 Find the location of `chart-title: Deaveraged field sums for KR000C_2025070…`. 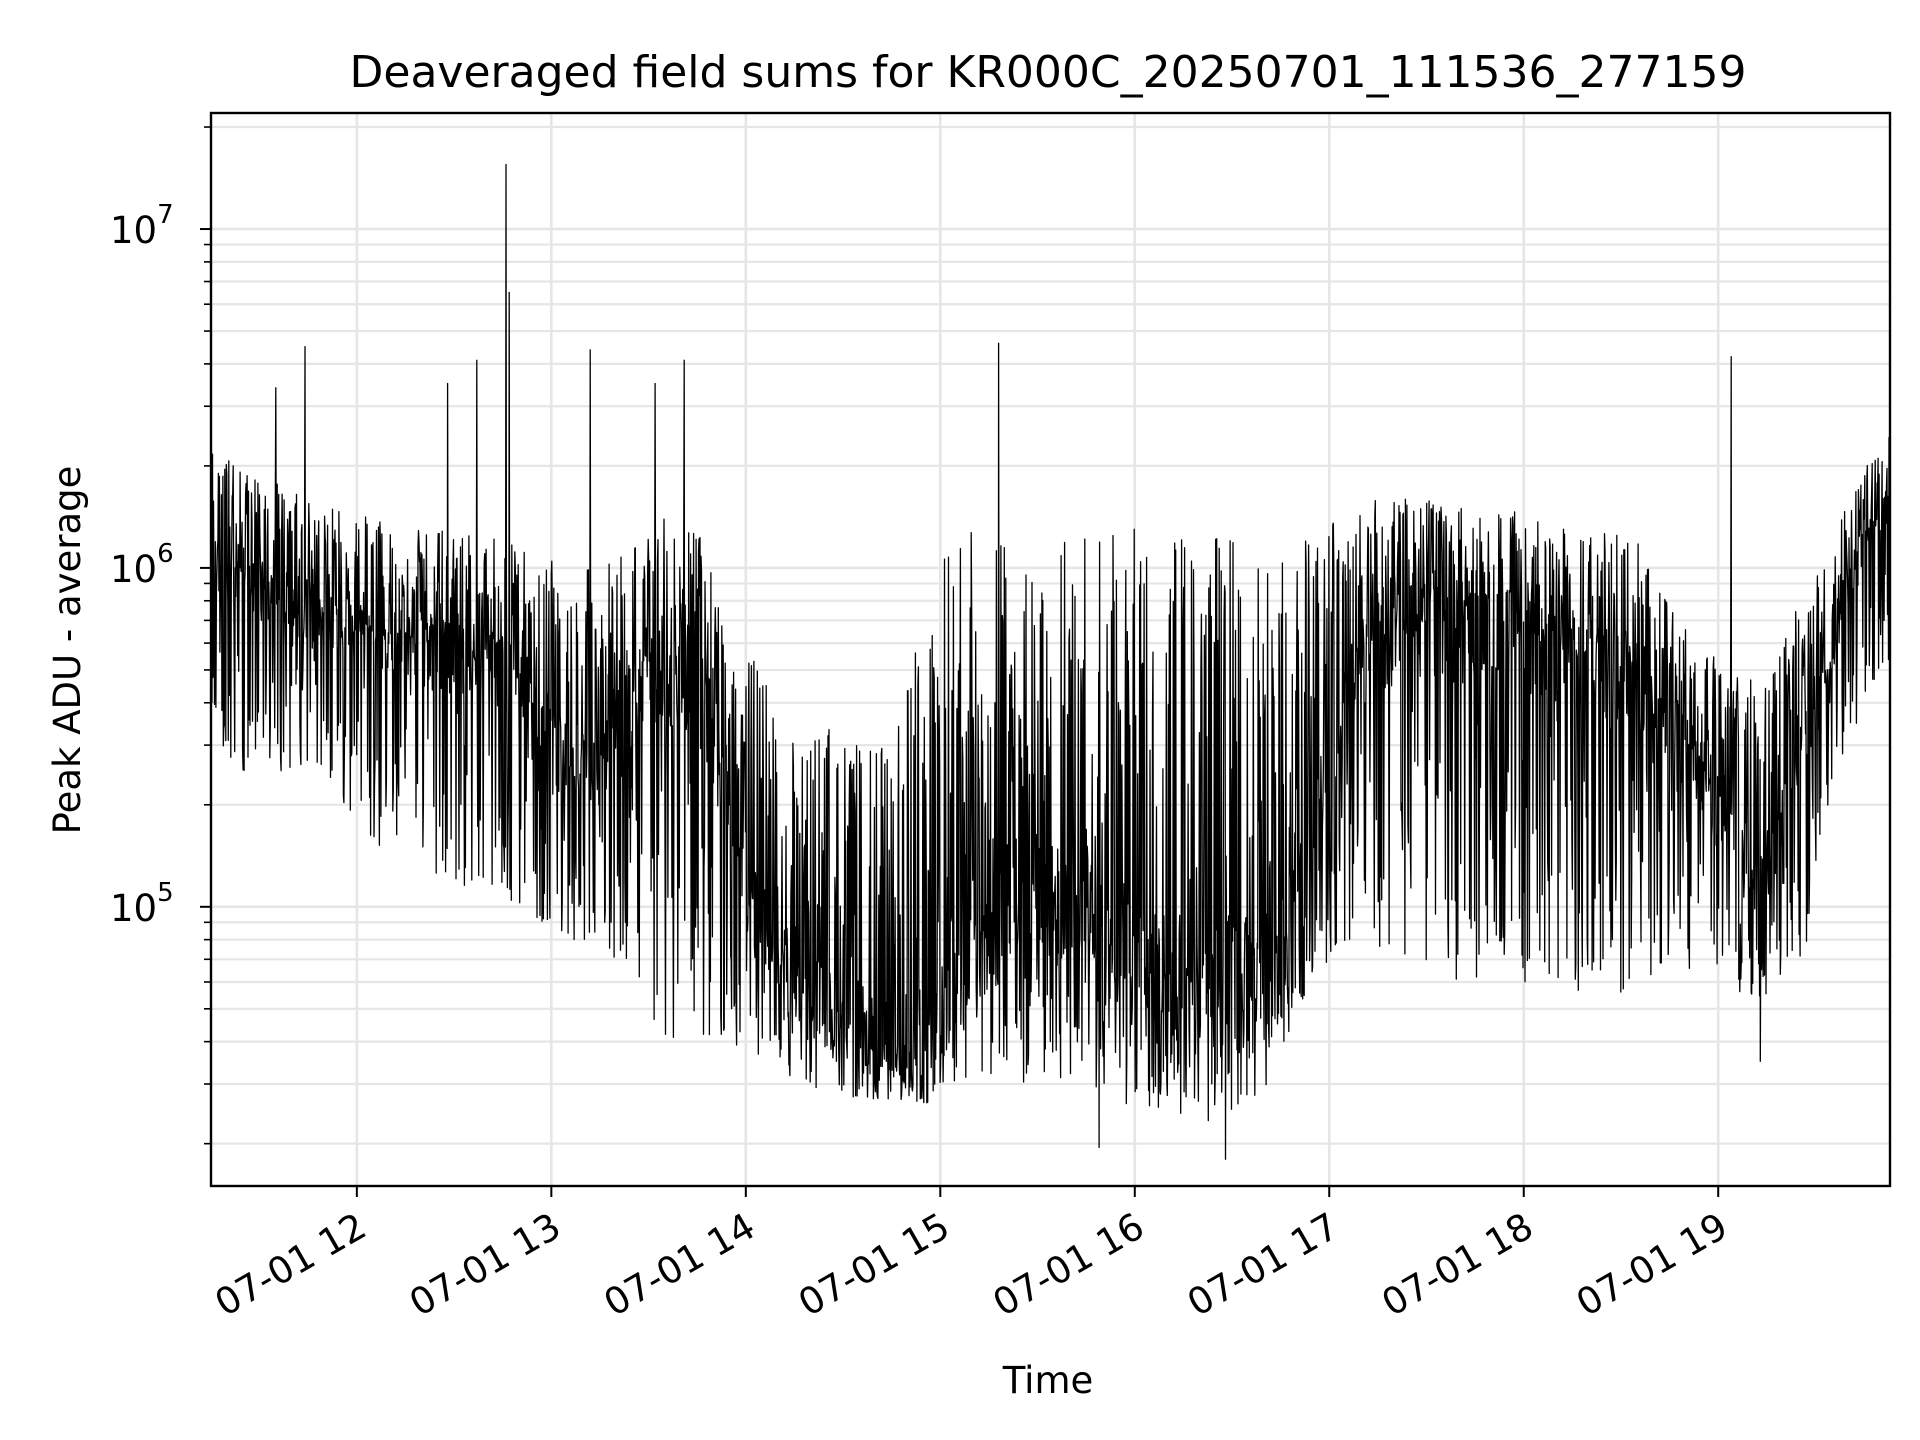

chart-title: Deaveraged field sums for KR000C_2025070… is located at coordinates (1048, 72).